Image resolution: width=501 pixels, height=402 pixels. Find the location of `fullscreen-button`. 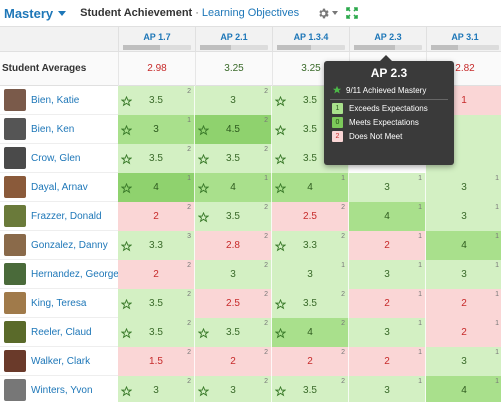

fullscreen-button is located at coordinates (352, 13).